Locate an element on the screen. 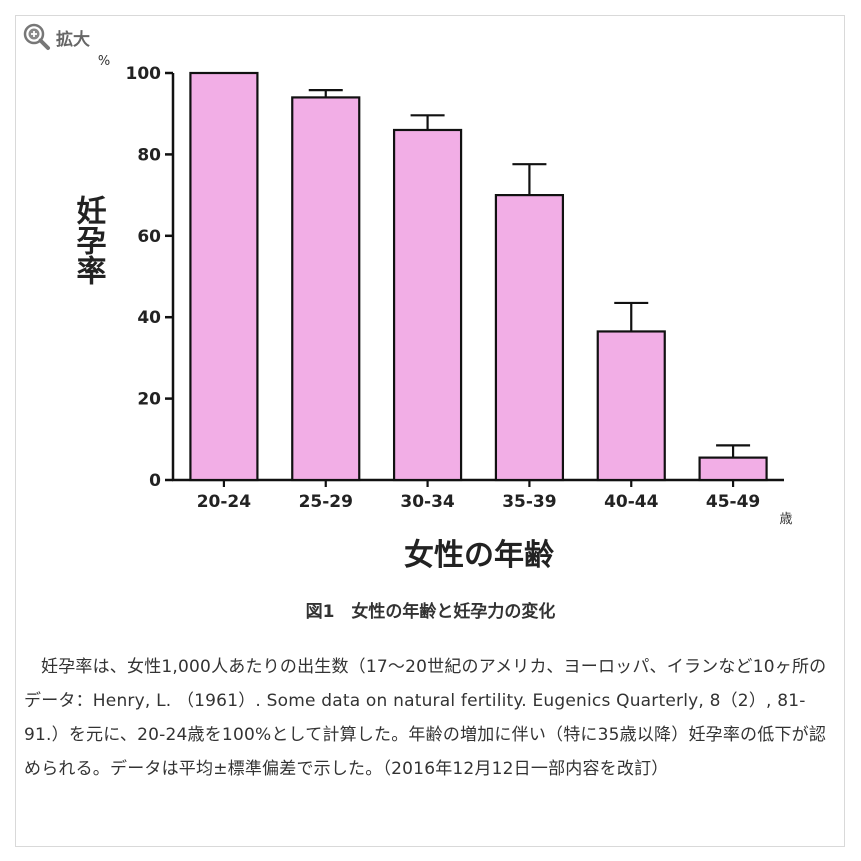 The image size is (861, 861). y-axis-title: 妊孕率 is located at coordinates (89, 240).